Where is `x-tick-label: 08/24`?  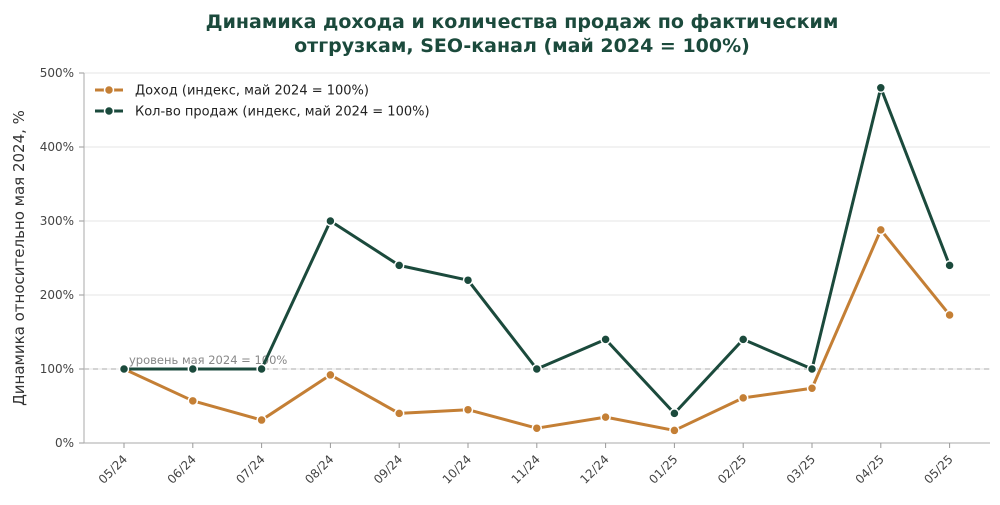 x-tick-label: 08/24 is located at coordinates (319, 469).